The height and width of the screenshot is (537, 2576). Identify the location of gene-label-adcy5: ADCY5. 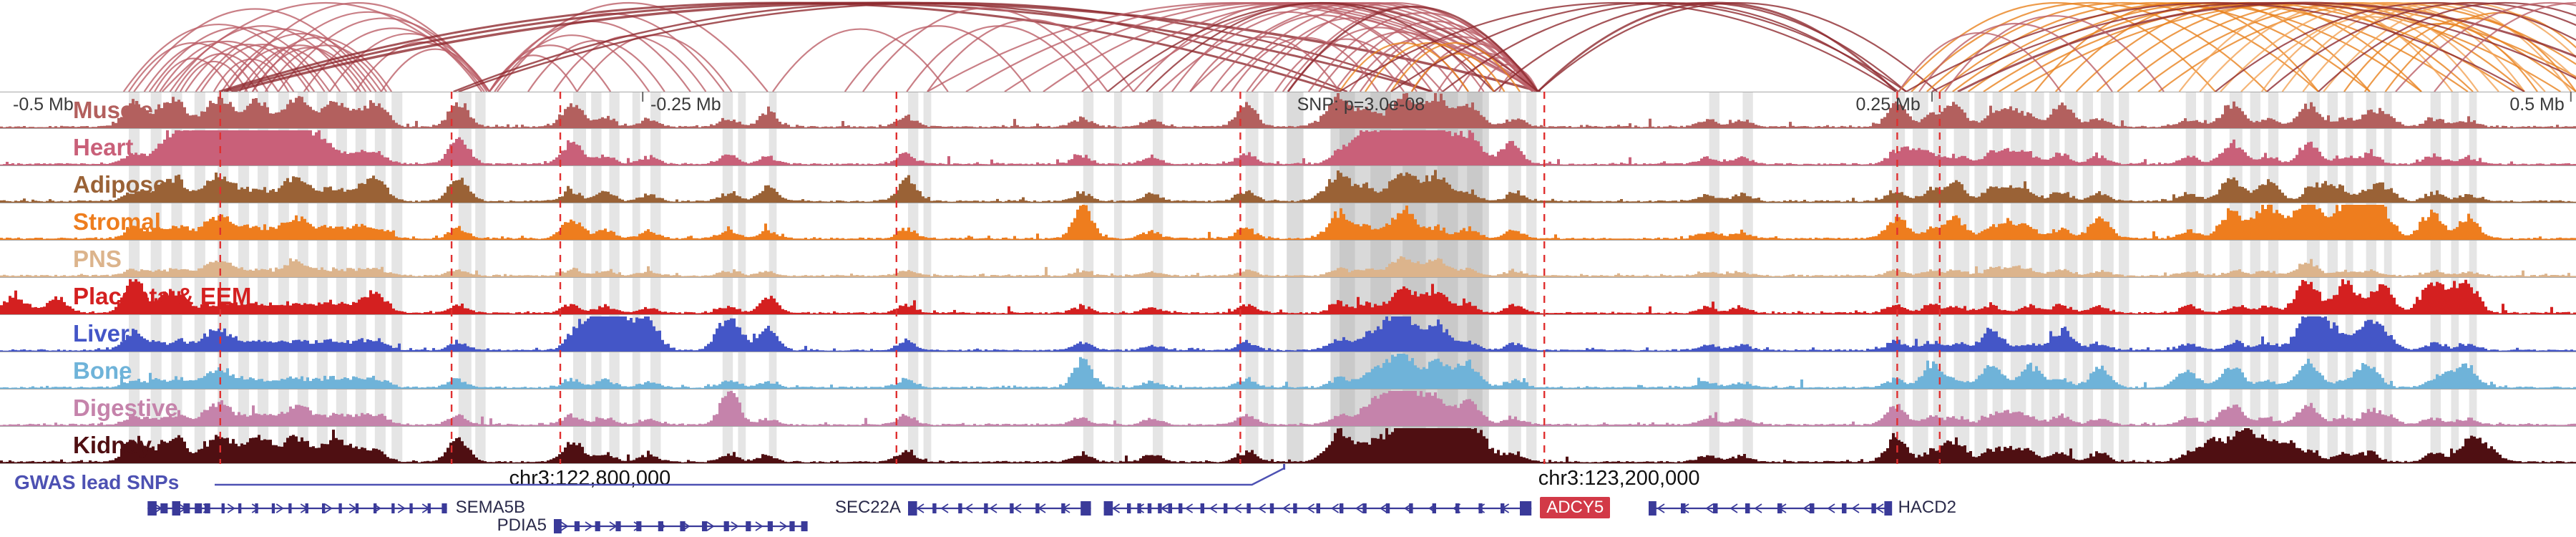
(1575, 507).